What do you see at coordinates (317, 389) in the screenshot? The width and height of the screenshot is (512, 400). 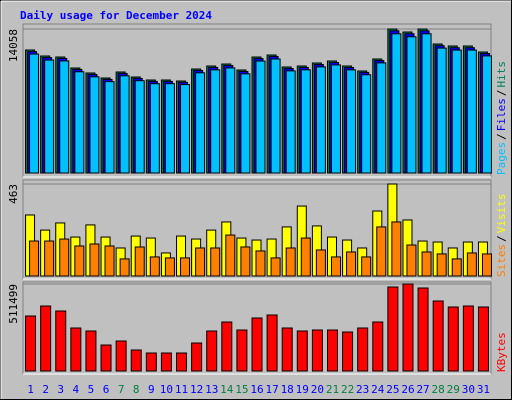 I see `x-tick-label: 20` at bounding box center [317, 389].